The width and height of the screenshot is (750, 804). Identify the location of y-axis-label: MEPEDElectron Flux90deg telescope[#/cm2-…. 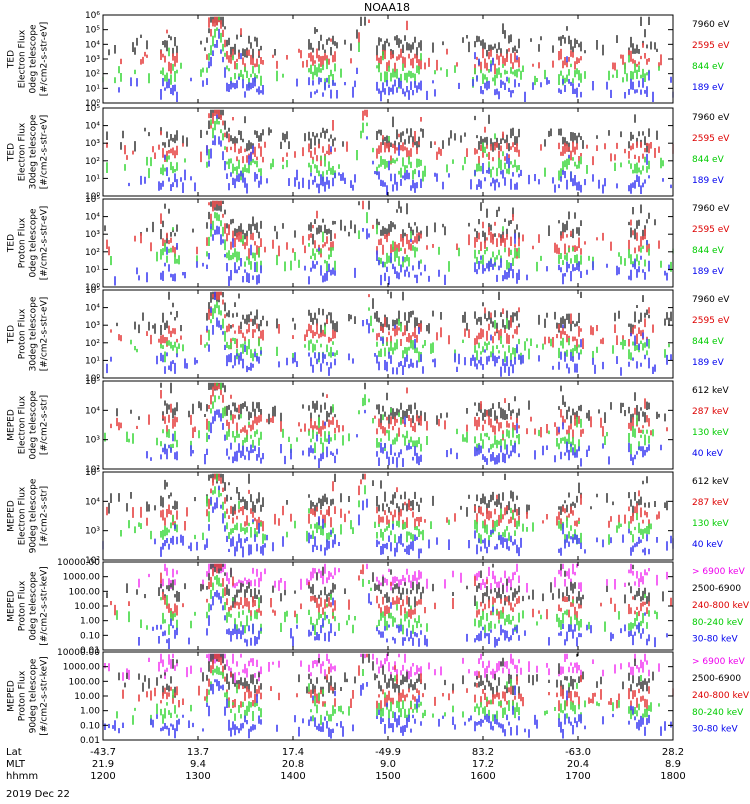
(28, 515).